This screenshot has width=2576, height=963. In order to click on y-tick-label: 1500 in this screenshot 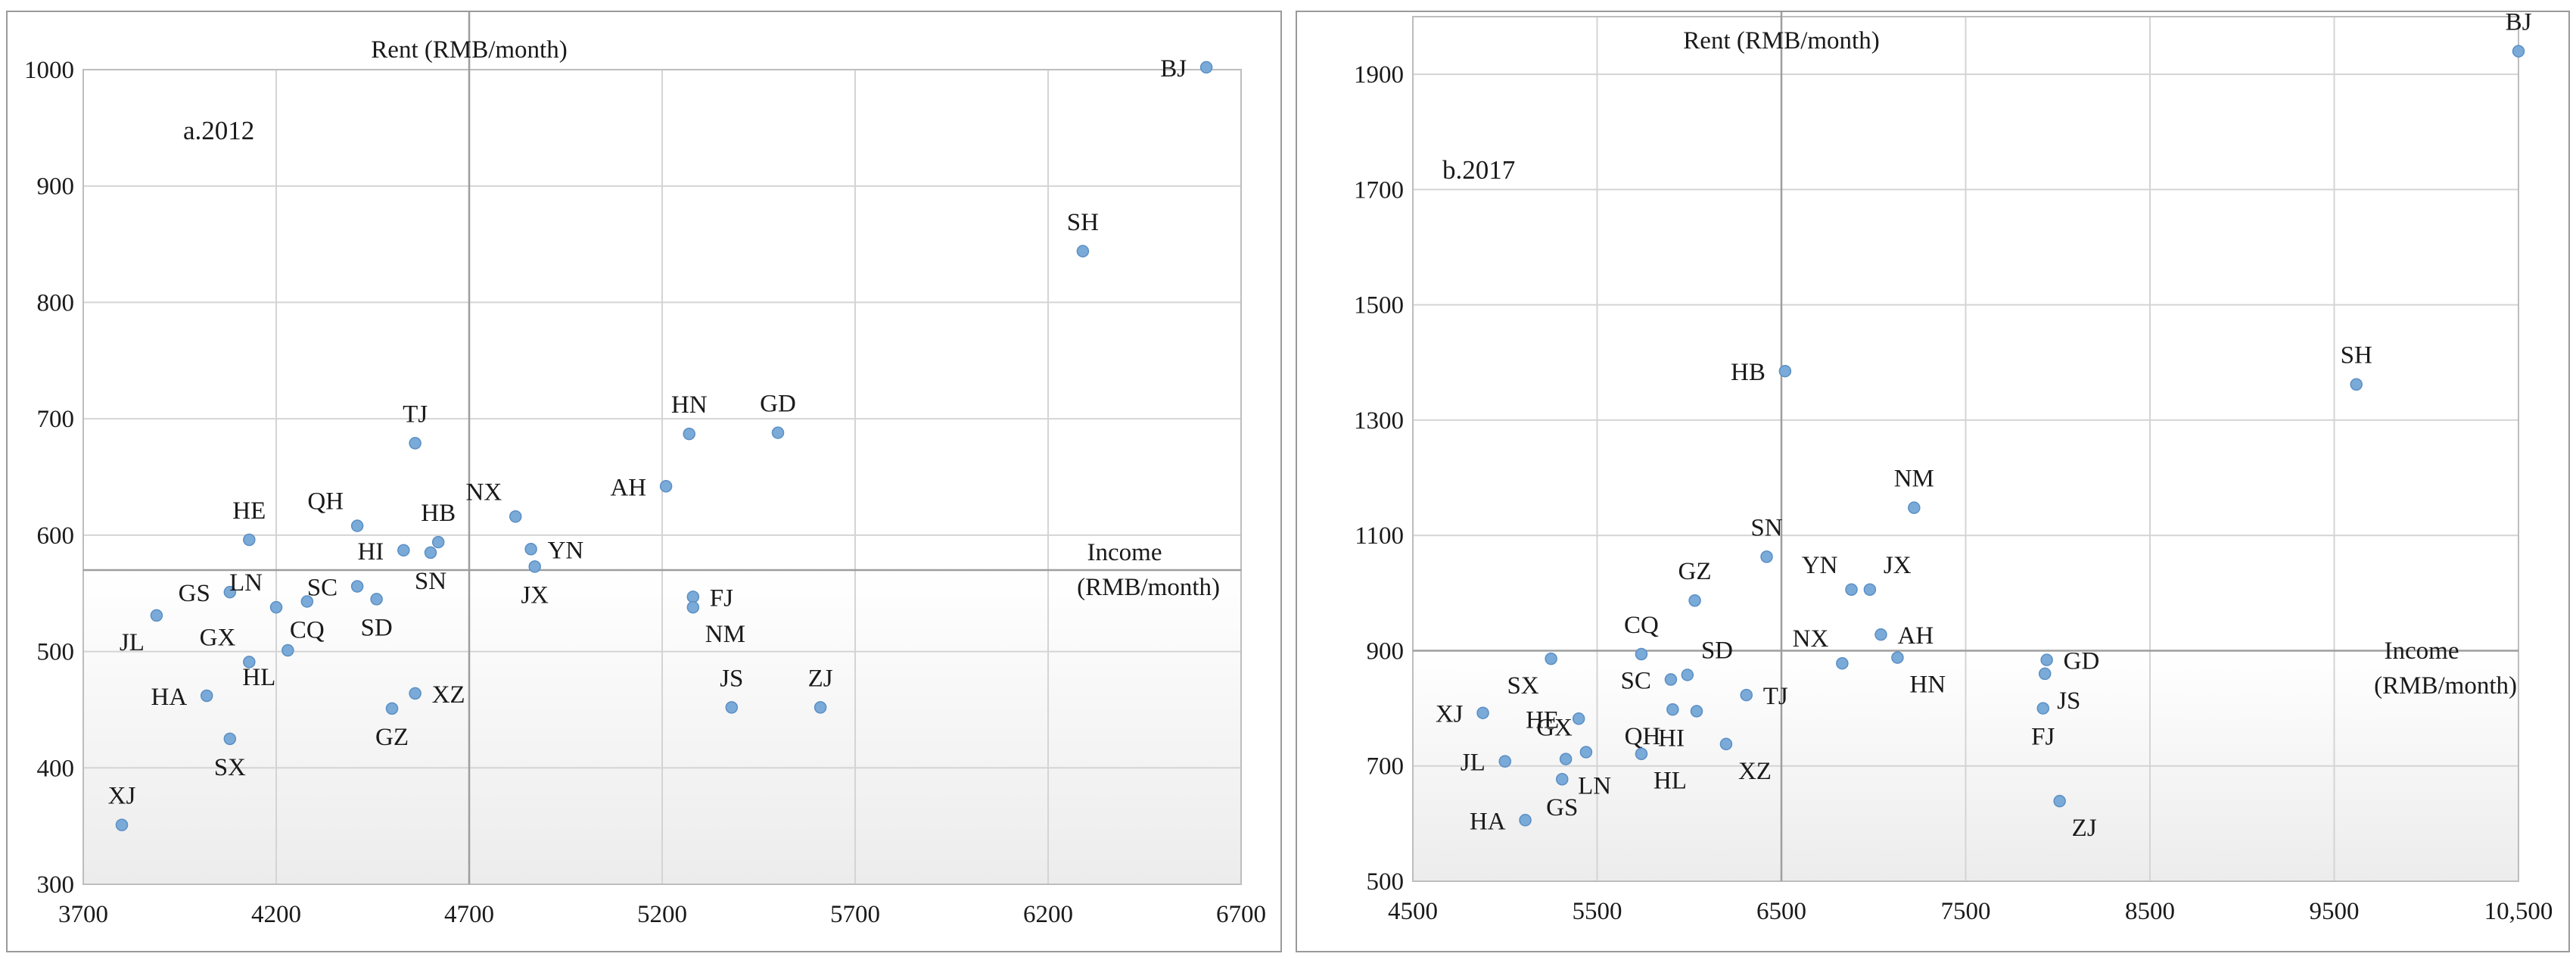, I will do `click(1379, 305)`.